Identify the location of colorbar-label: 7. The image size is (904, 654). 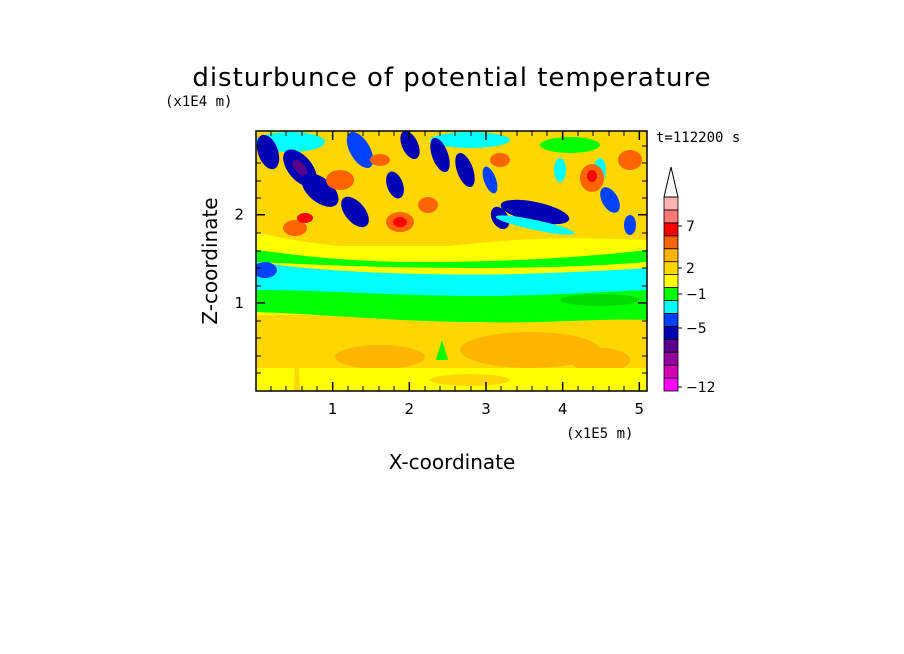
(690, 227).